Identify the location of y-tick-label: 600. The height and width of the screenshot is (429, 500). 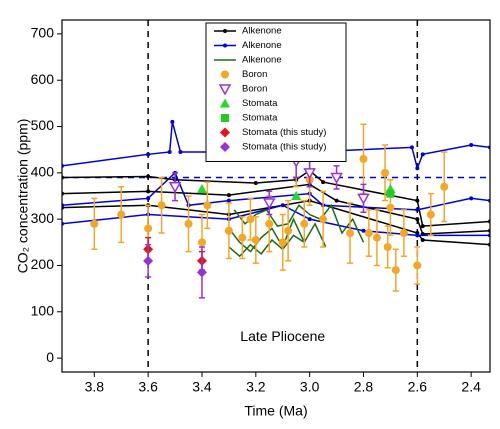
(43, 79).